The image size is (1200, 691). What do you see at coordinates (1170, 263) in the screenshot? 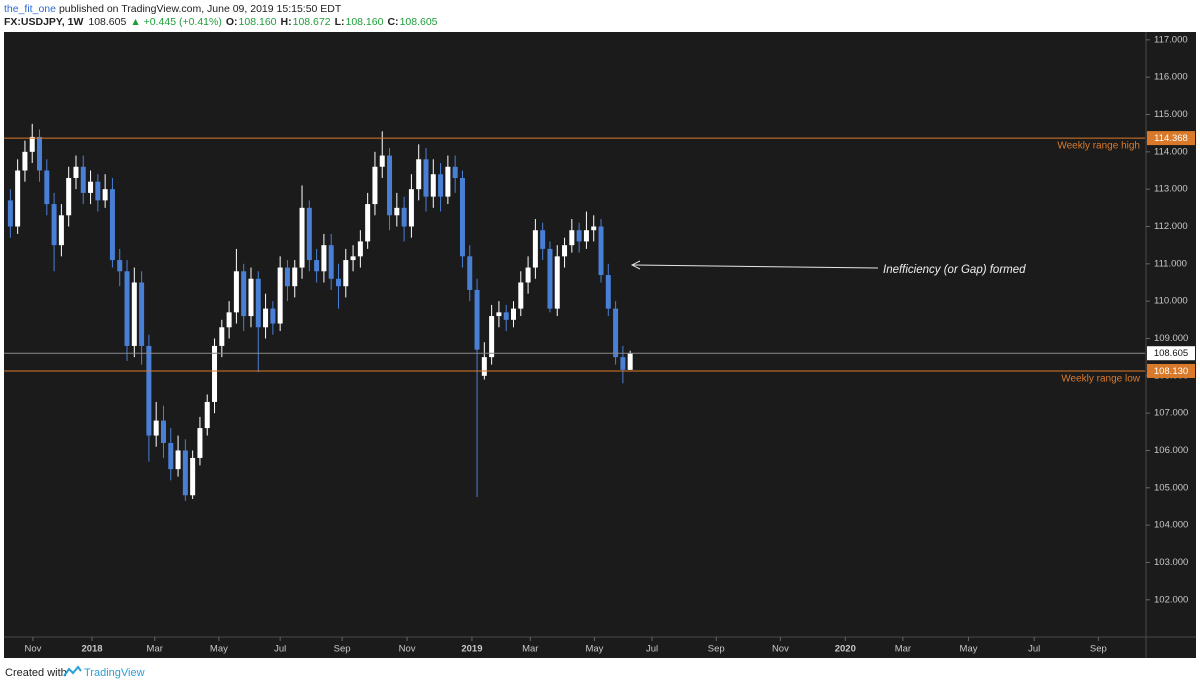
I see `y-tick-label: 111.000` at bounding box center [1170, 263].